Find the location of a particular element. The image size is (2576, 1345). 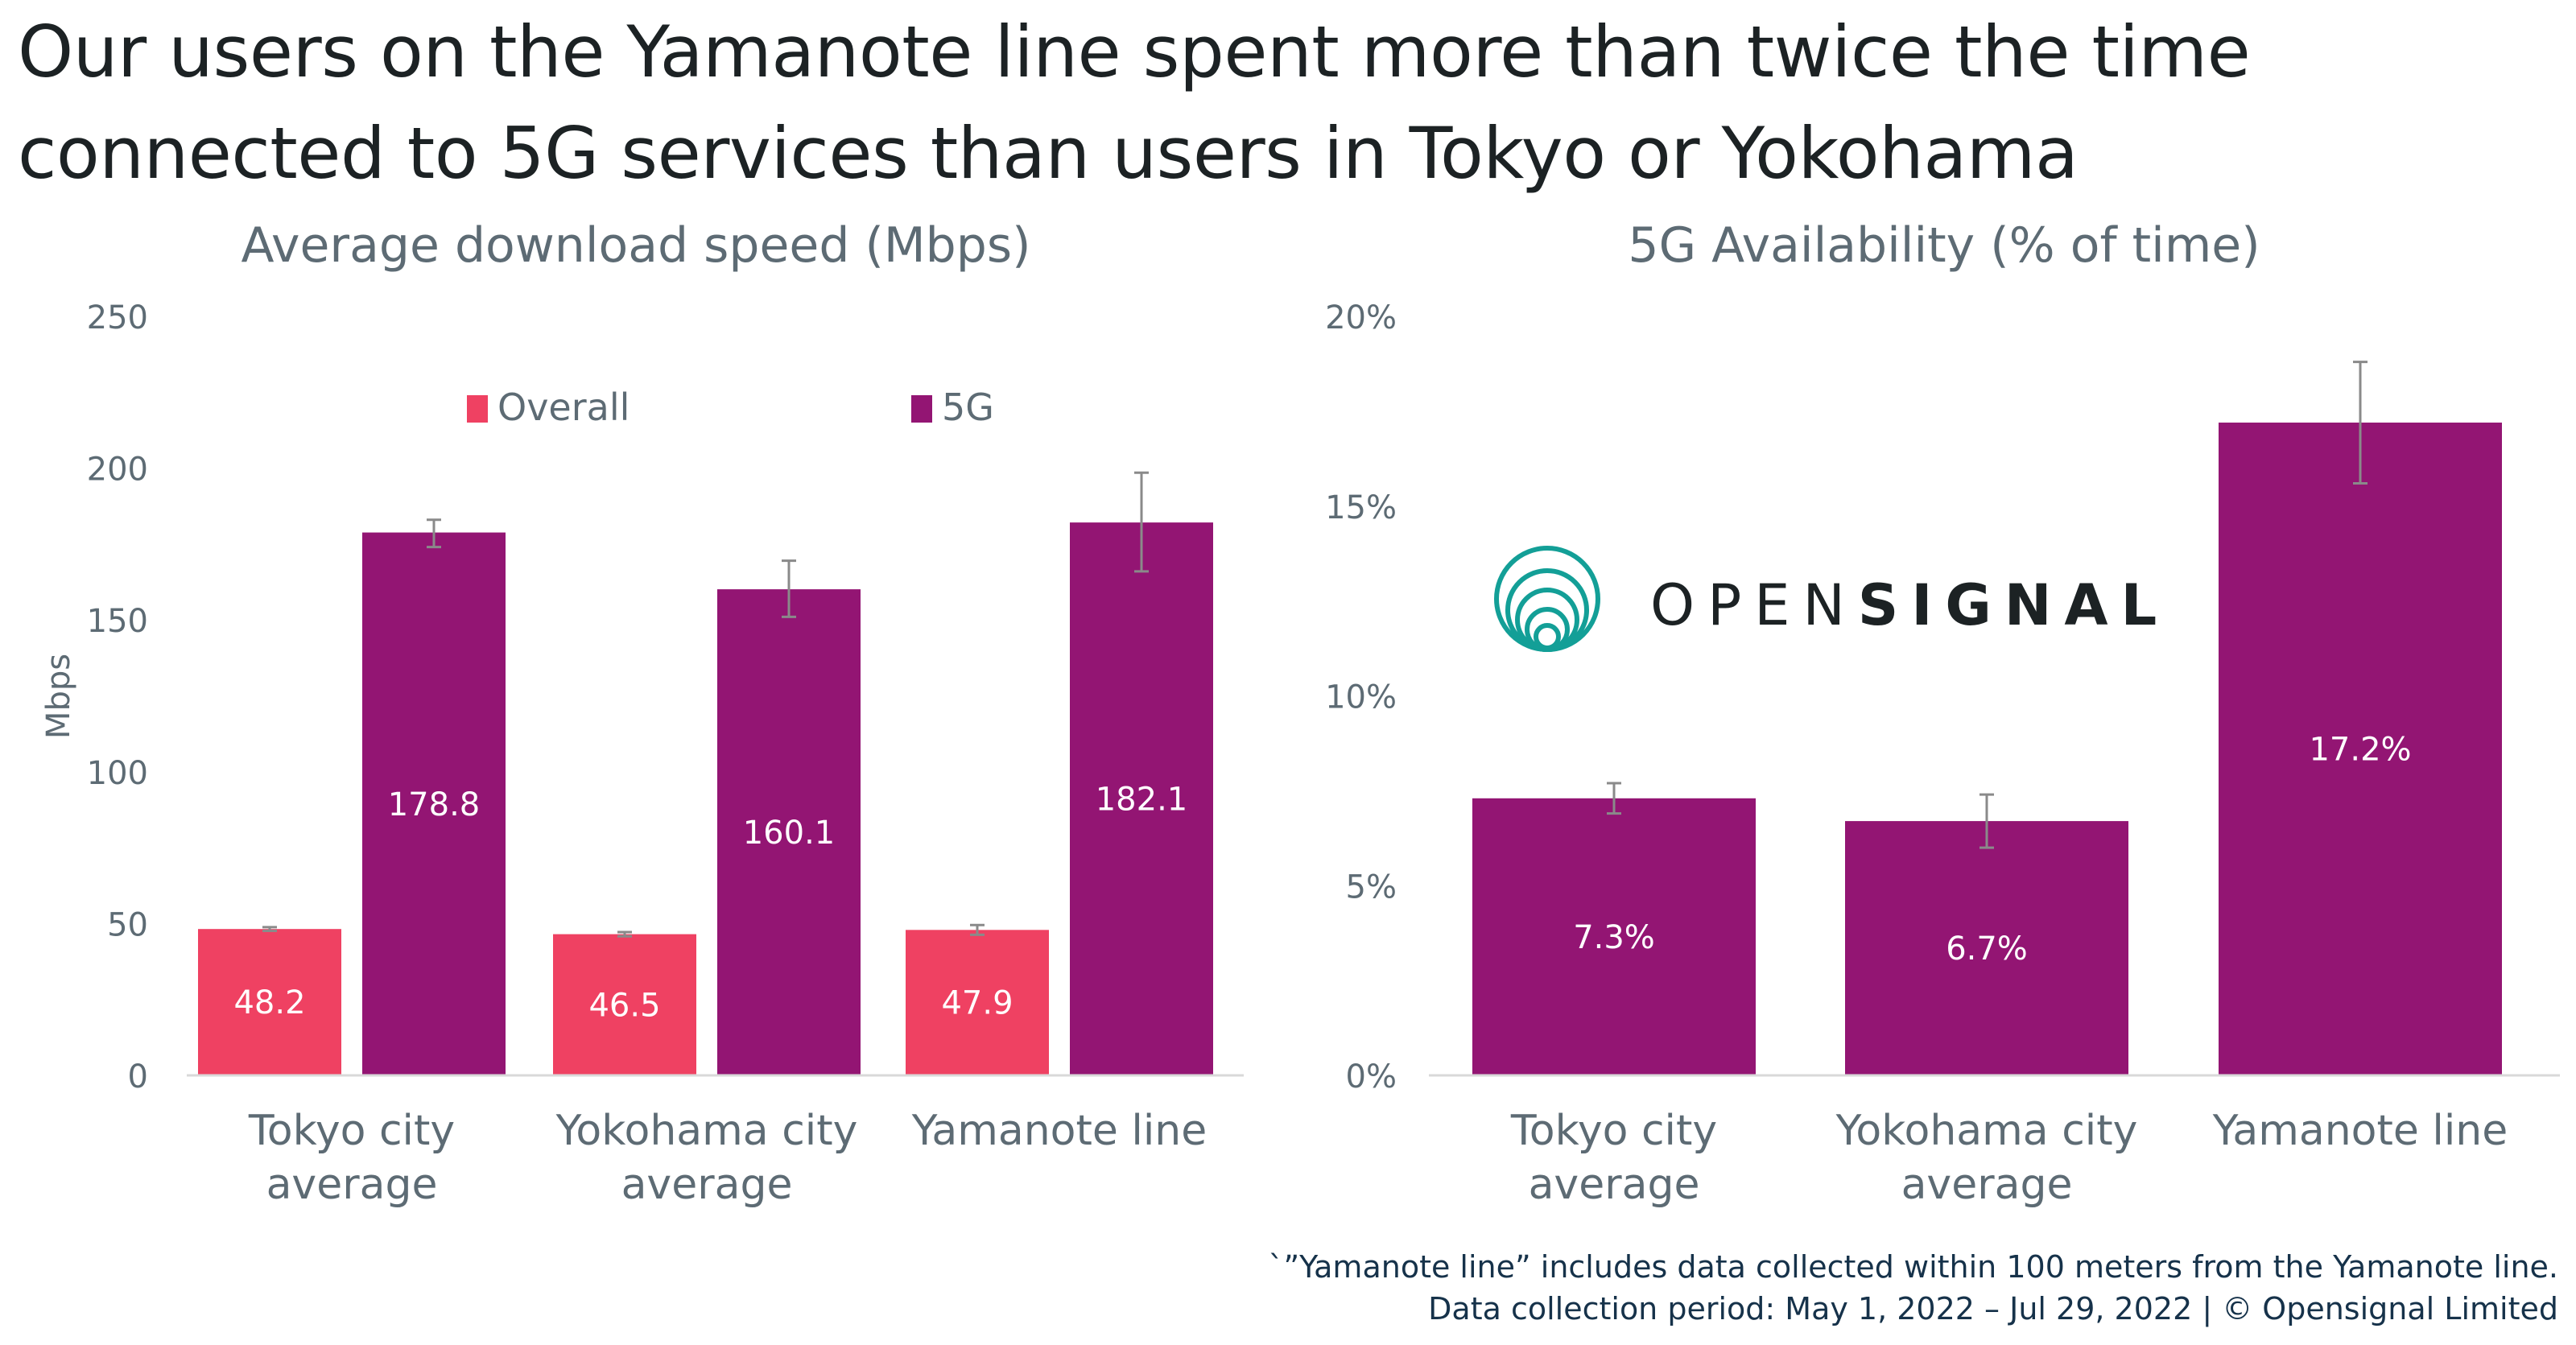

y-tick-label: 250 is located at coordinates (117, 317).